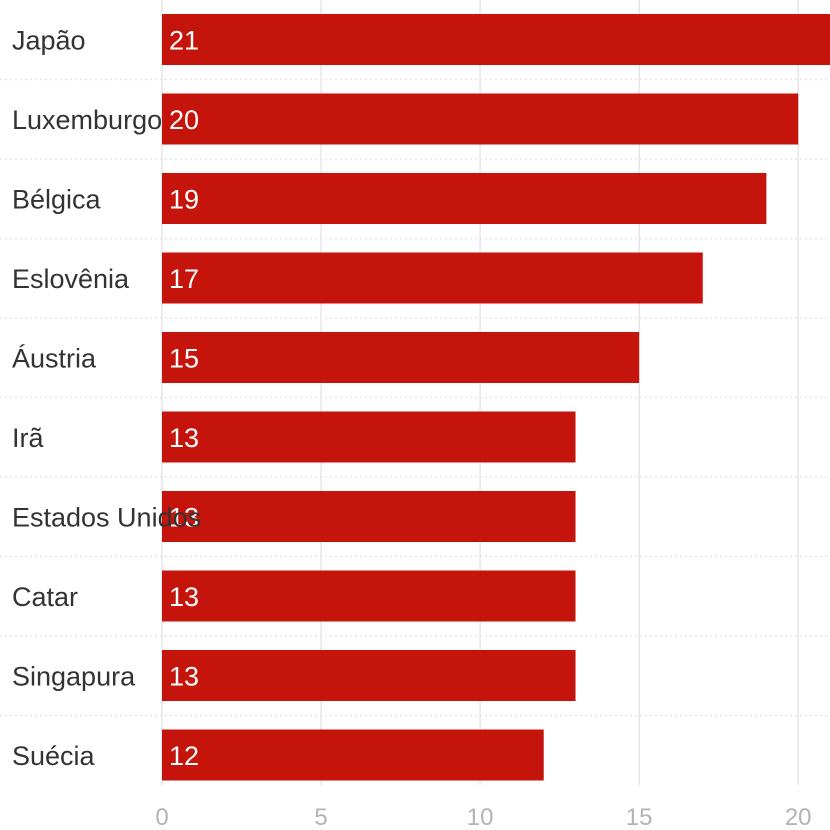 This screenshot has height=830, width=830. I want to click on x-tick-label: 15, so click(639, 817).